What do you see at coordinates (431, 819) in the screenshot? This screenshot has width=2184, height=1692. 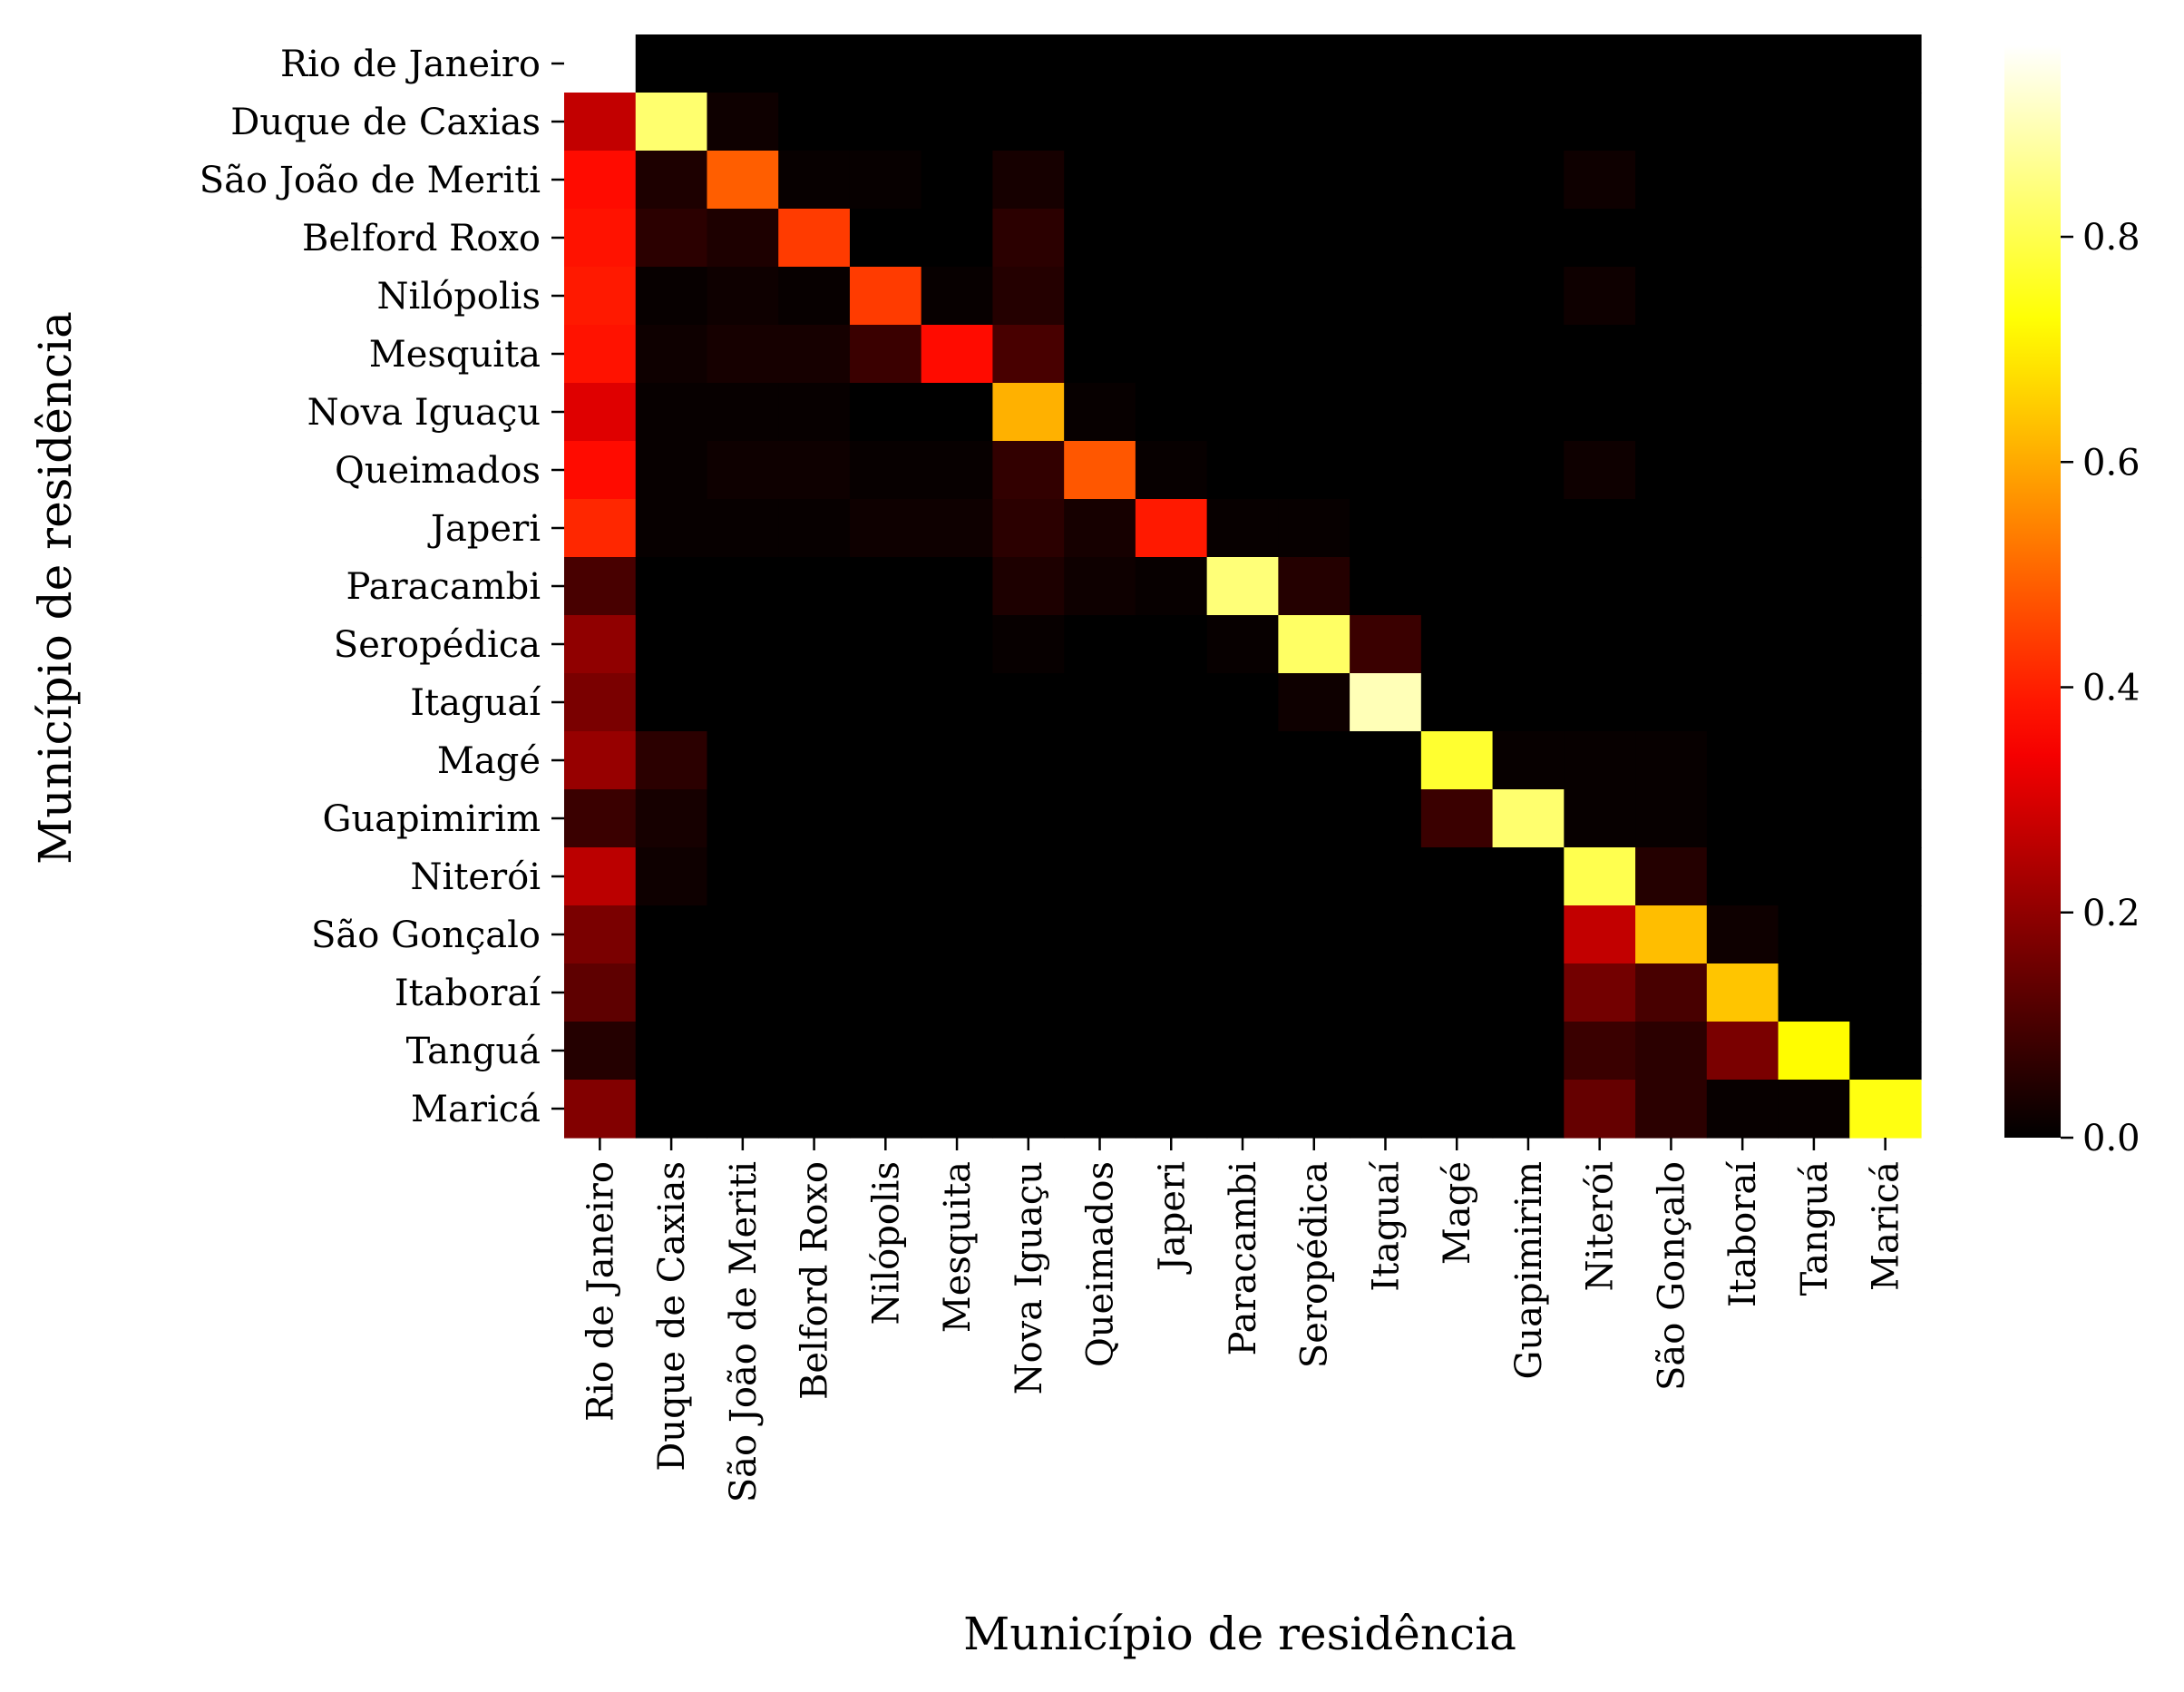 I see `y-tick-label: Guapimirim` at bounding box center [431, 819].